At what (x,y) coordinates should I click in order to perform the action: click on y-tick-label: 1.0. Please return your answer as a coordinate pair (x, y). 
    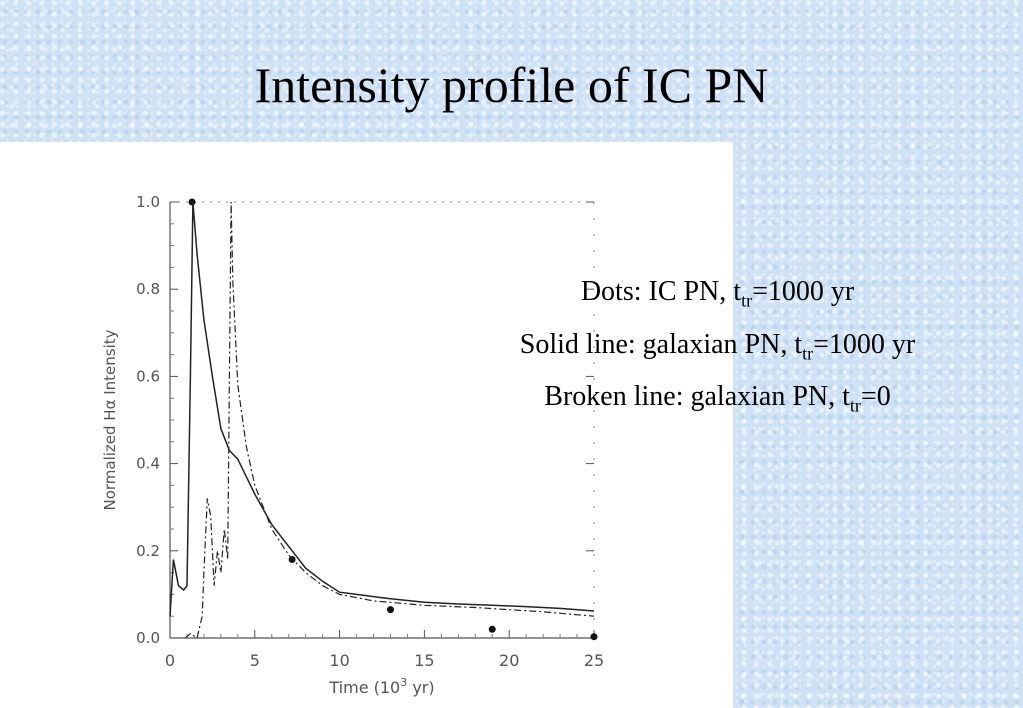
    Looking at the image, I should click on (148, 202).